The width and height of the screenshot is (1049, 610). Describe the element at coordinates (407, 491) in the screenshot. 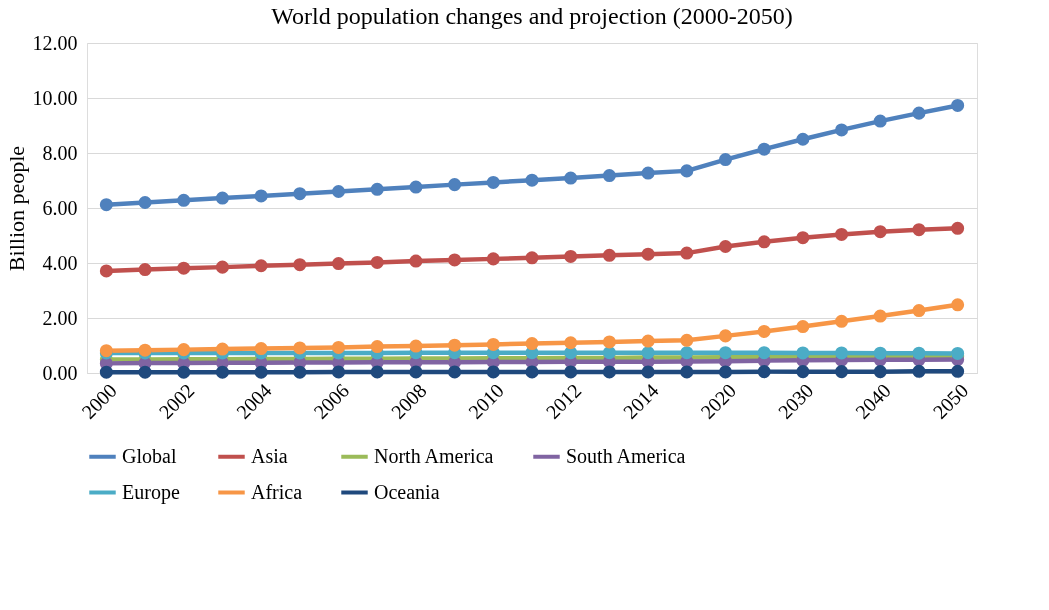

I see `legend-label: Oceania` at that location.